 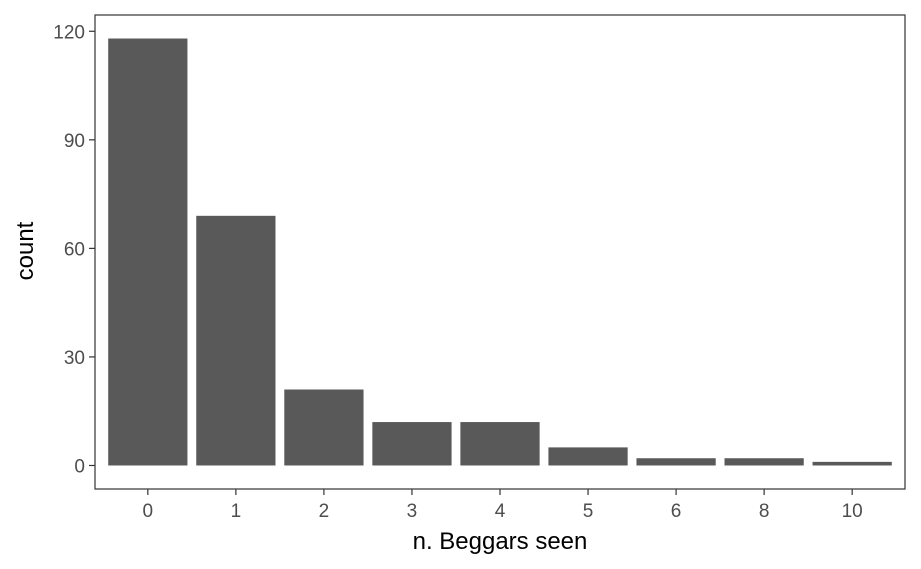 I want to click on y-tick-label: 30, so click(x=74, y=358).